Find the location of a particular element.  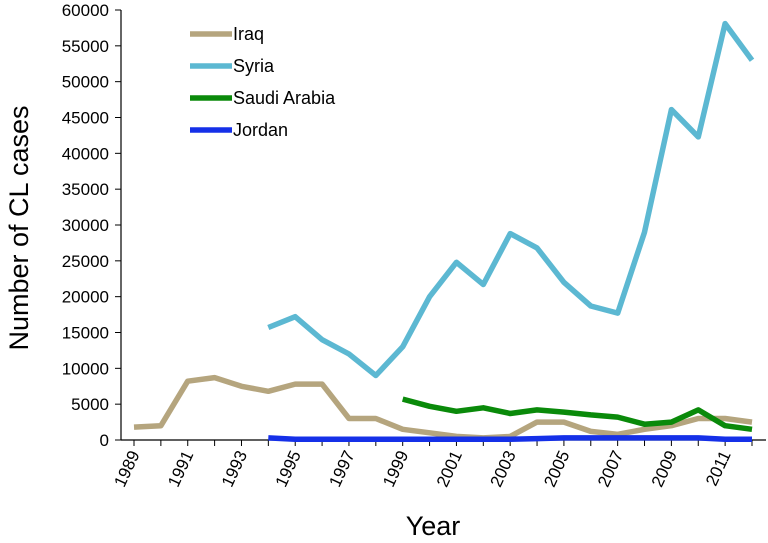

x-tick-label: 2009 is located at coordinates (664, 469).